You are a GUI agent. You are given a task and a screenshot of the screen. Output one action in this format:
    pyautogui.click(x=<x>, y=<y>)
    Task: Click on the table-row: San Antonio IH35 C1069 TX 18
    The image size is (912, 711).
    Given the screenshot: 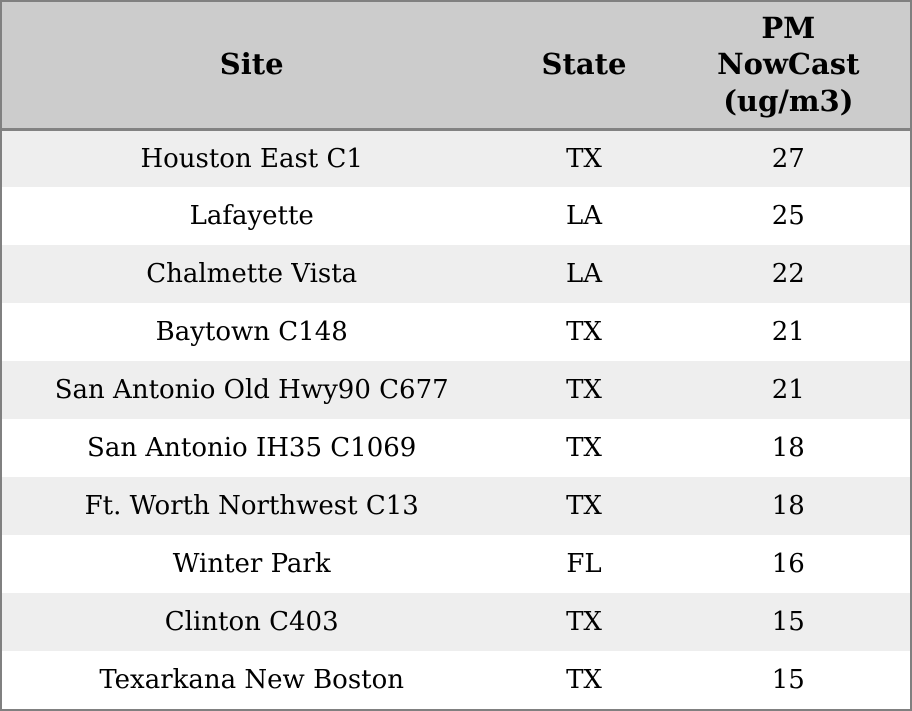 What is the action you would take?
    pyautogui.click(x=456, y=448)
    